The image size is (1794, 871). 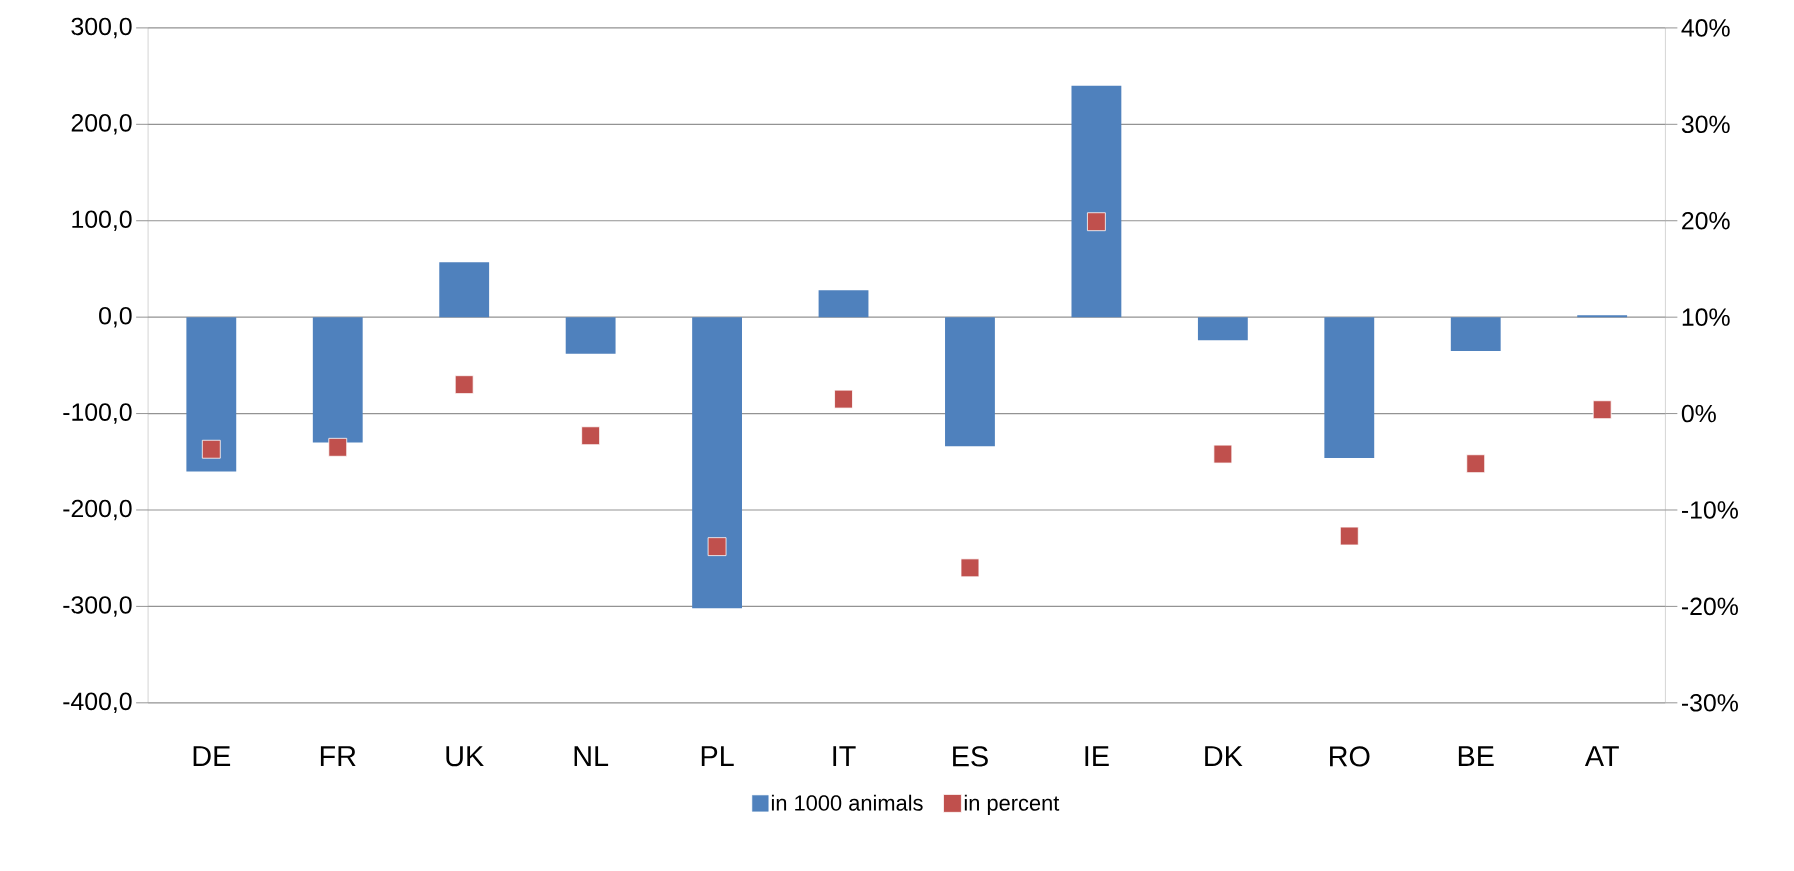 What do you see at coordinates (1350, 756) in the screenshot?
I see `x-tick-label: RO` at bounding box center [1350, 756].